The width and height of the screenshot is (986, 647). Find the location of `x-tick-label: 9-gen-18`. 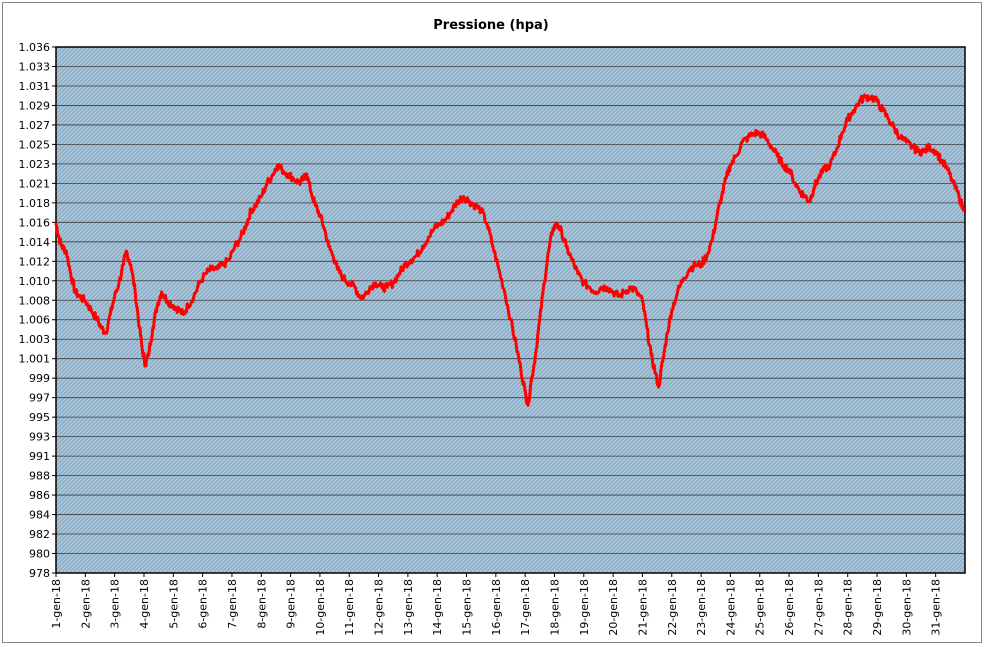

x-tick-label: 9-gen-18 is located at coordinates (291, 604).